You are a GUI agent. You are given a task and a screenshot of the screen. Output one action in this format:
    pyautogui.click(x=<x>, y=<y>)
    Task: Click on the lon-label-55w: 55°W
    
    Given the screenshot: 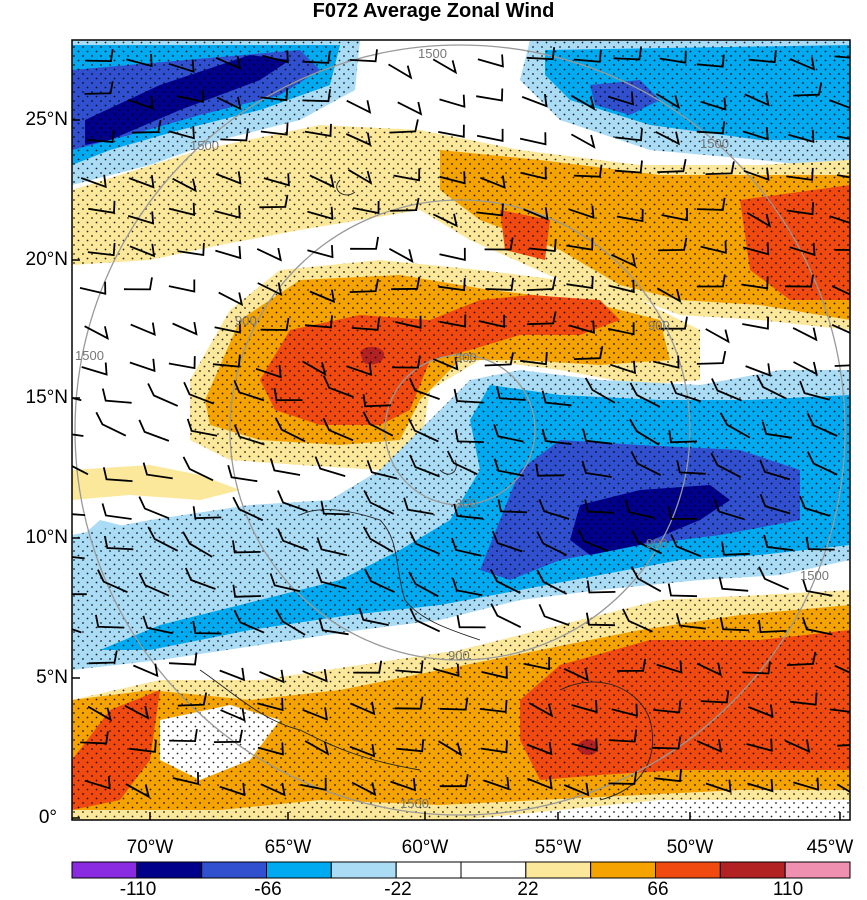 What is the action you would take?
    pyautogui.click(x=558, y=847)
    